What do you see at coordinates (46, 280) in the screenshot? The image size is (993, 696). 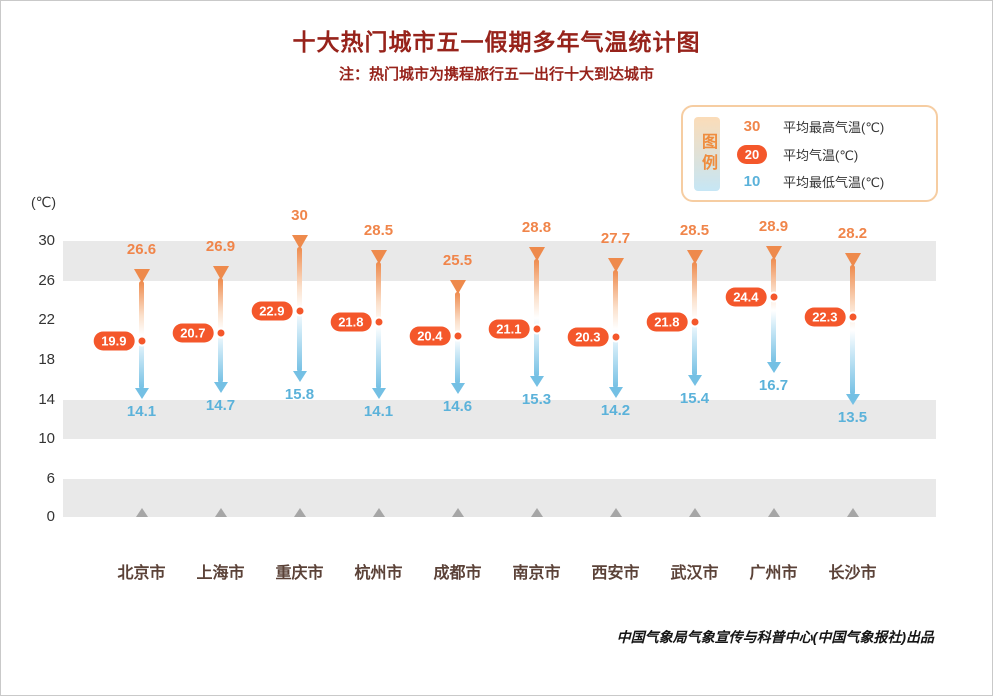 I see `y-axis-tick-label: 26` at bounding box center [46, 280].